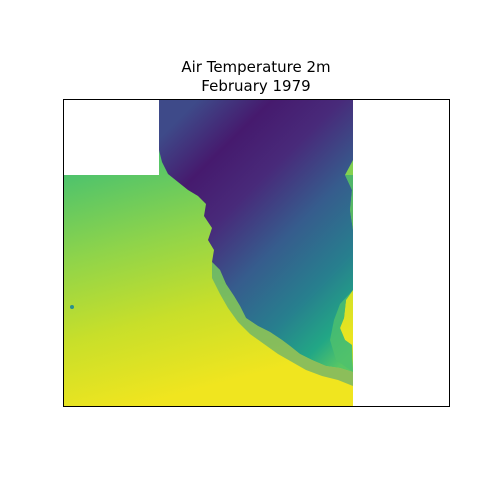 This screenshot has height=500, width=500. Describe the element at coordinates (282, 324) in the screenshot. I see `coastline-fringe` at that location.